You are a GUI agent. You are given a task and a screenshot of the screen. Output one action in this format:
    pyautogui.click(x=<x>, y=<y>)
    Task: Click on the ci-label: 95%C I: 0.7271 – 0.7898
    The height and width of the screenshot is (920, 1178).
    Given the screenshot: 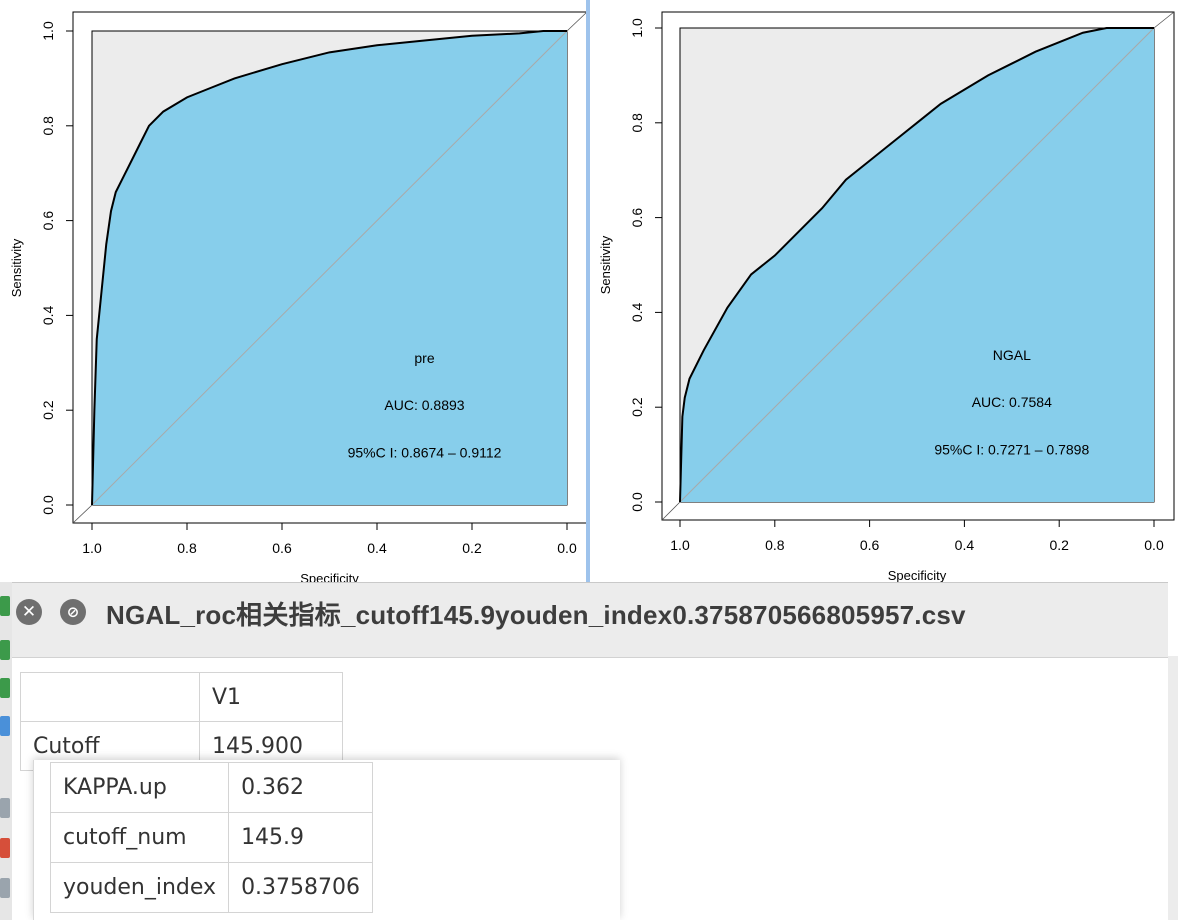 What is the action you would take?
    pyautogui.click(x=1011, y=450)
    